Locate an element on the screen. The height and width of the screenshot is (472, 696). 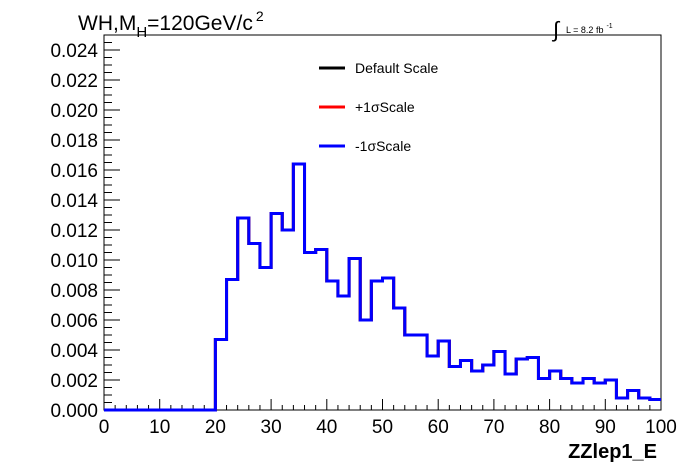
x-tick-label: 10 is located at coordinates (159, 427).